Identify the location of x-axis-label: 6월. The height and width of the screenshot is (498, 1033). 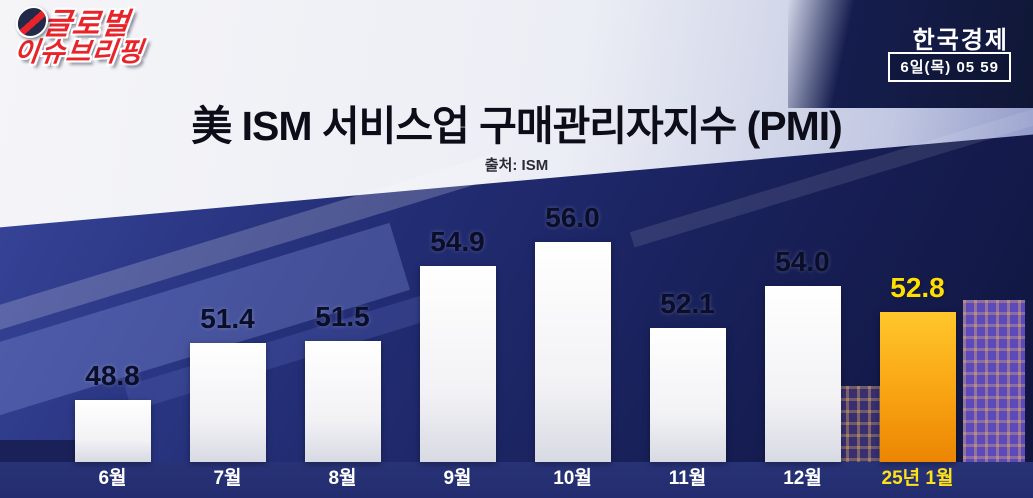
(112, 478).